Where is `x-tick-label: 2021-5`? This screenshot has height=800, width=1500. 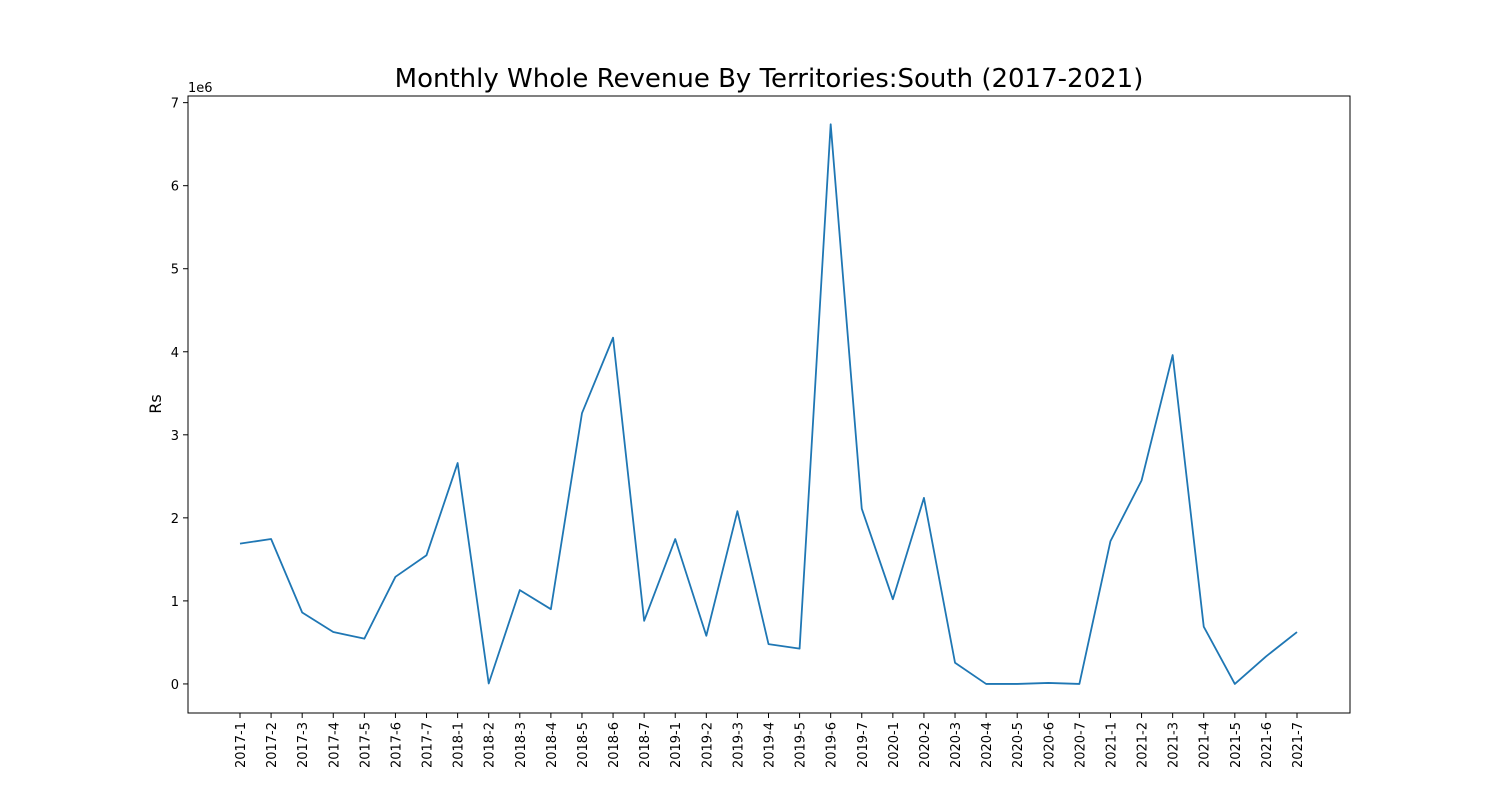
x-tick-label: 2021-5 is located at coordinates (1236, 745).